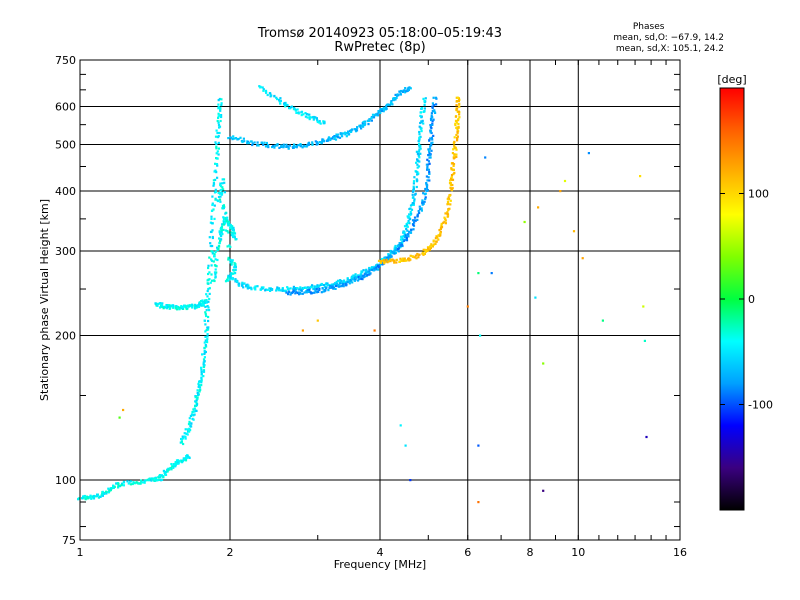 The width and height of the screenshot is (800, 600). Describe the element at coordinates (669, 49) in the screenshot. I see `phase-stats-x: mean, sd,X: 105.1, 24.2` at that location.